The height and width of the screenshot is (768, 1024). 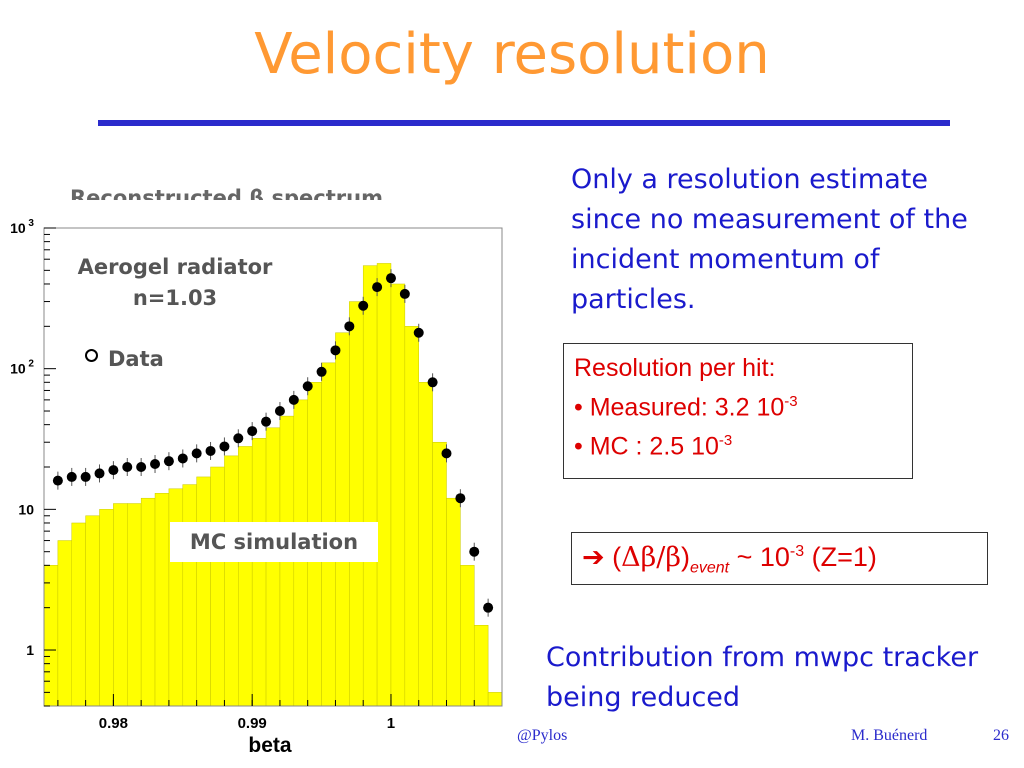 What do you see at coordinates (593, 557) in the screenshot?
I see `right-arrow-icon: ➔` at bounding box center [593, 557].